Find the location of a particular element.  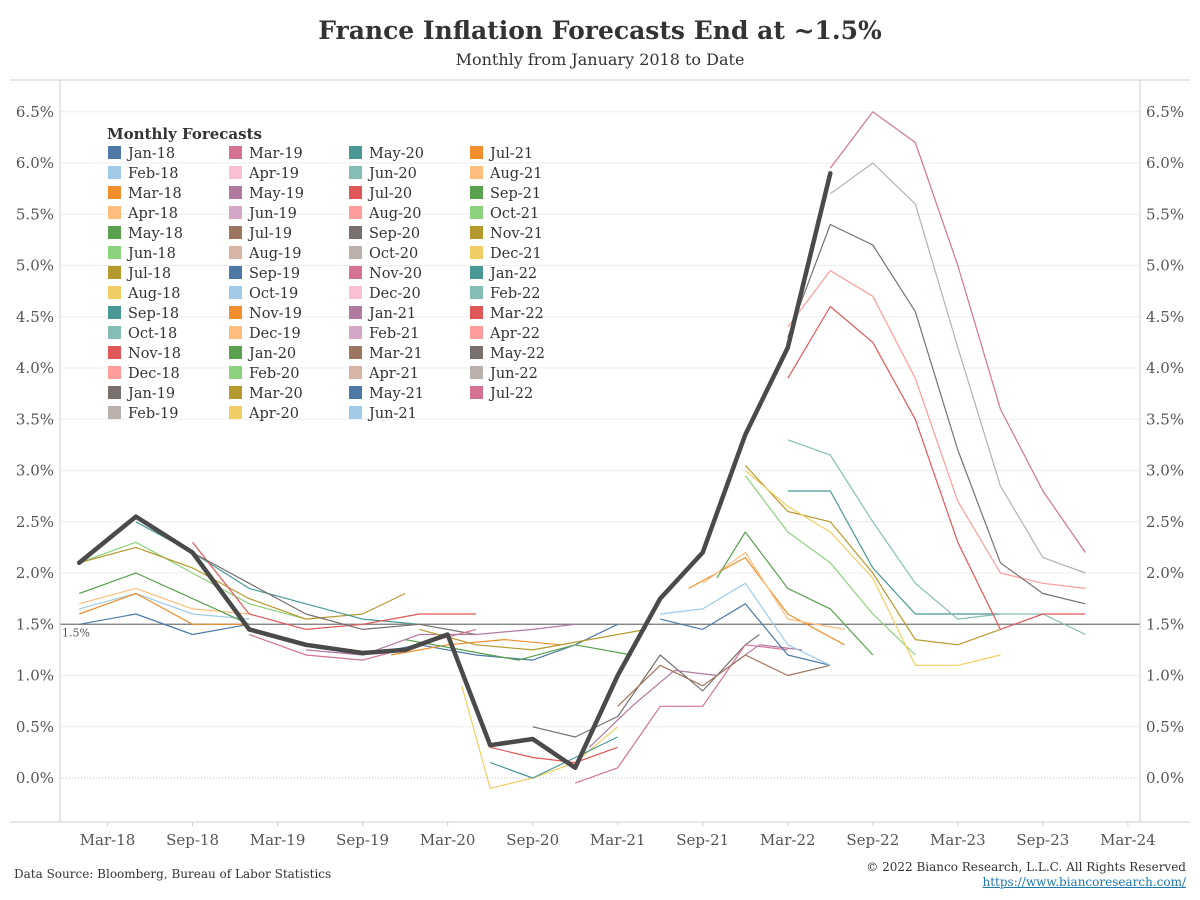

legend-label: Apr-21 is located at coordinates (393, 374).